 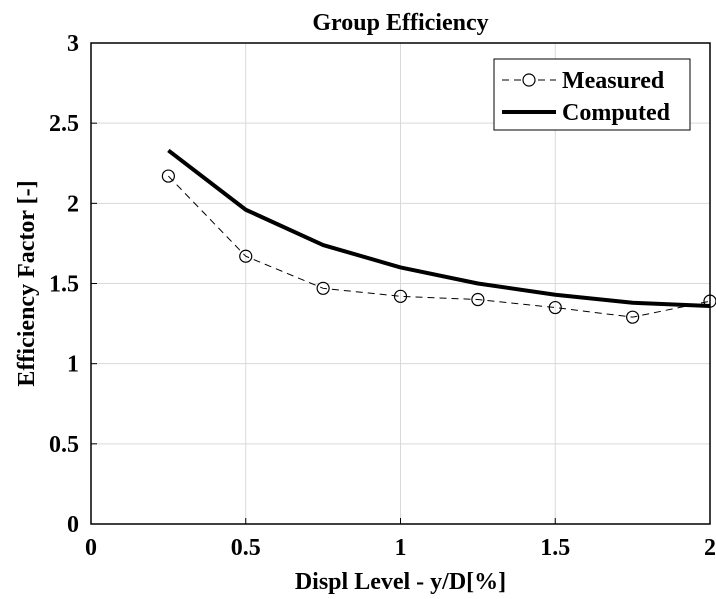 I want to click on legend-label-computed: Computed, so click(x=616, y=113).